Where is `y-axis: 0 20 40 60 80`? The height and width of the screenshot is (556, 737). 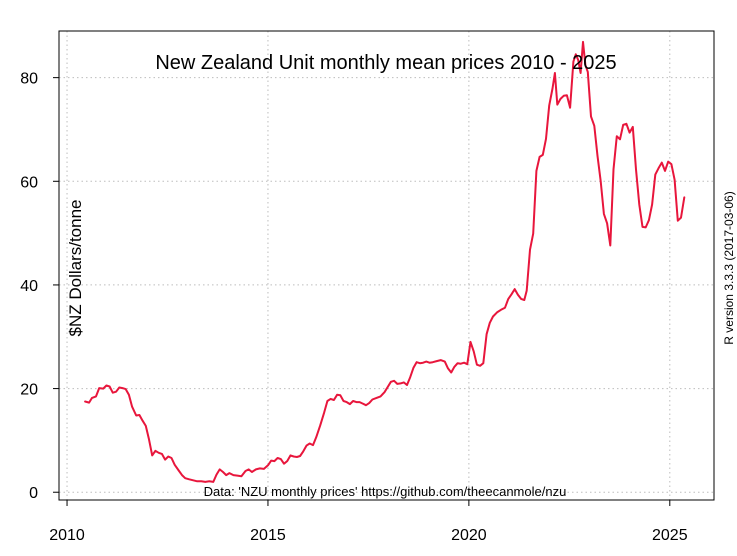
y-axis: 0 20 40 60 80 is located at coordinates (39, 286).